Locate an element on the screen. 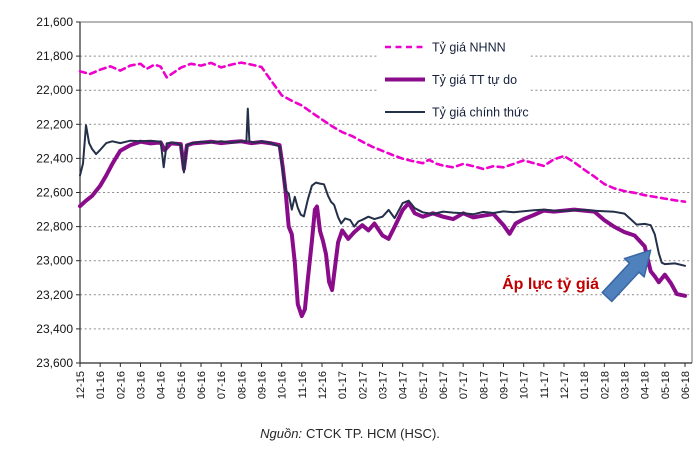  x-tick-label: 03-18 is located at coordinates (626, 385).